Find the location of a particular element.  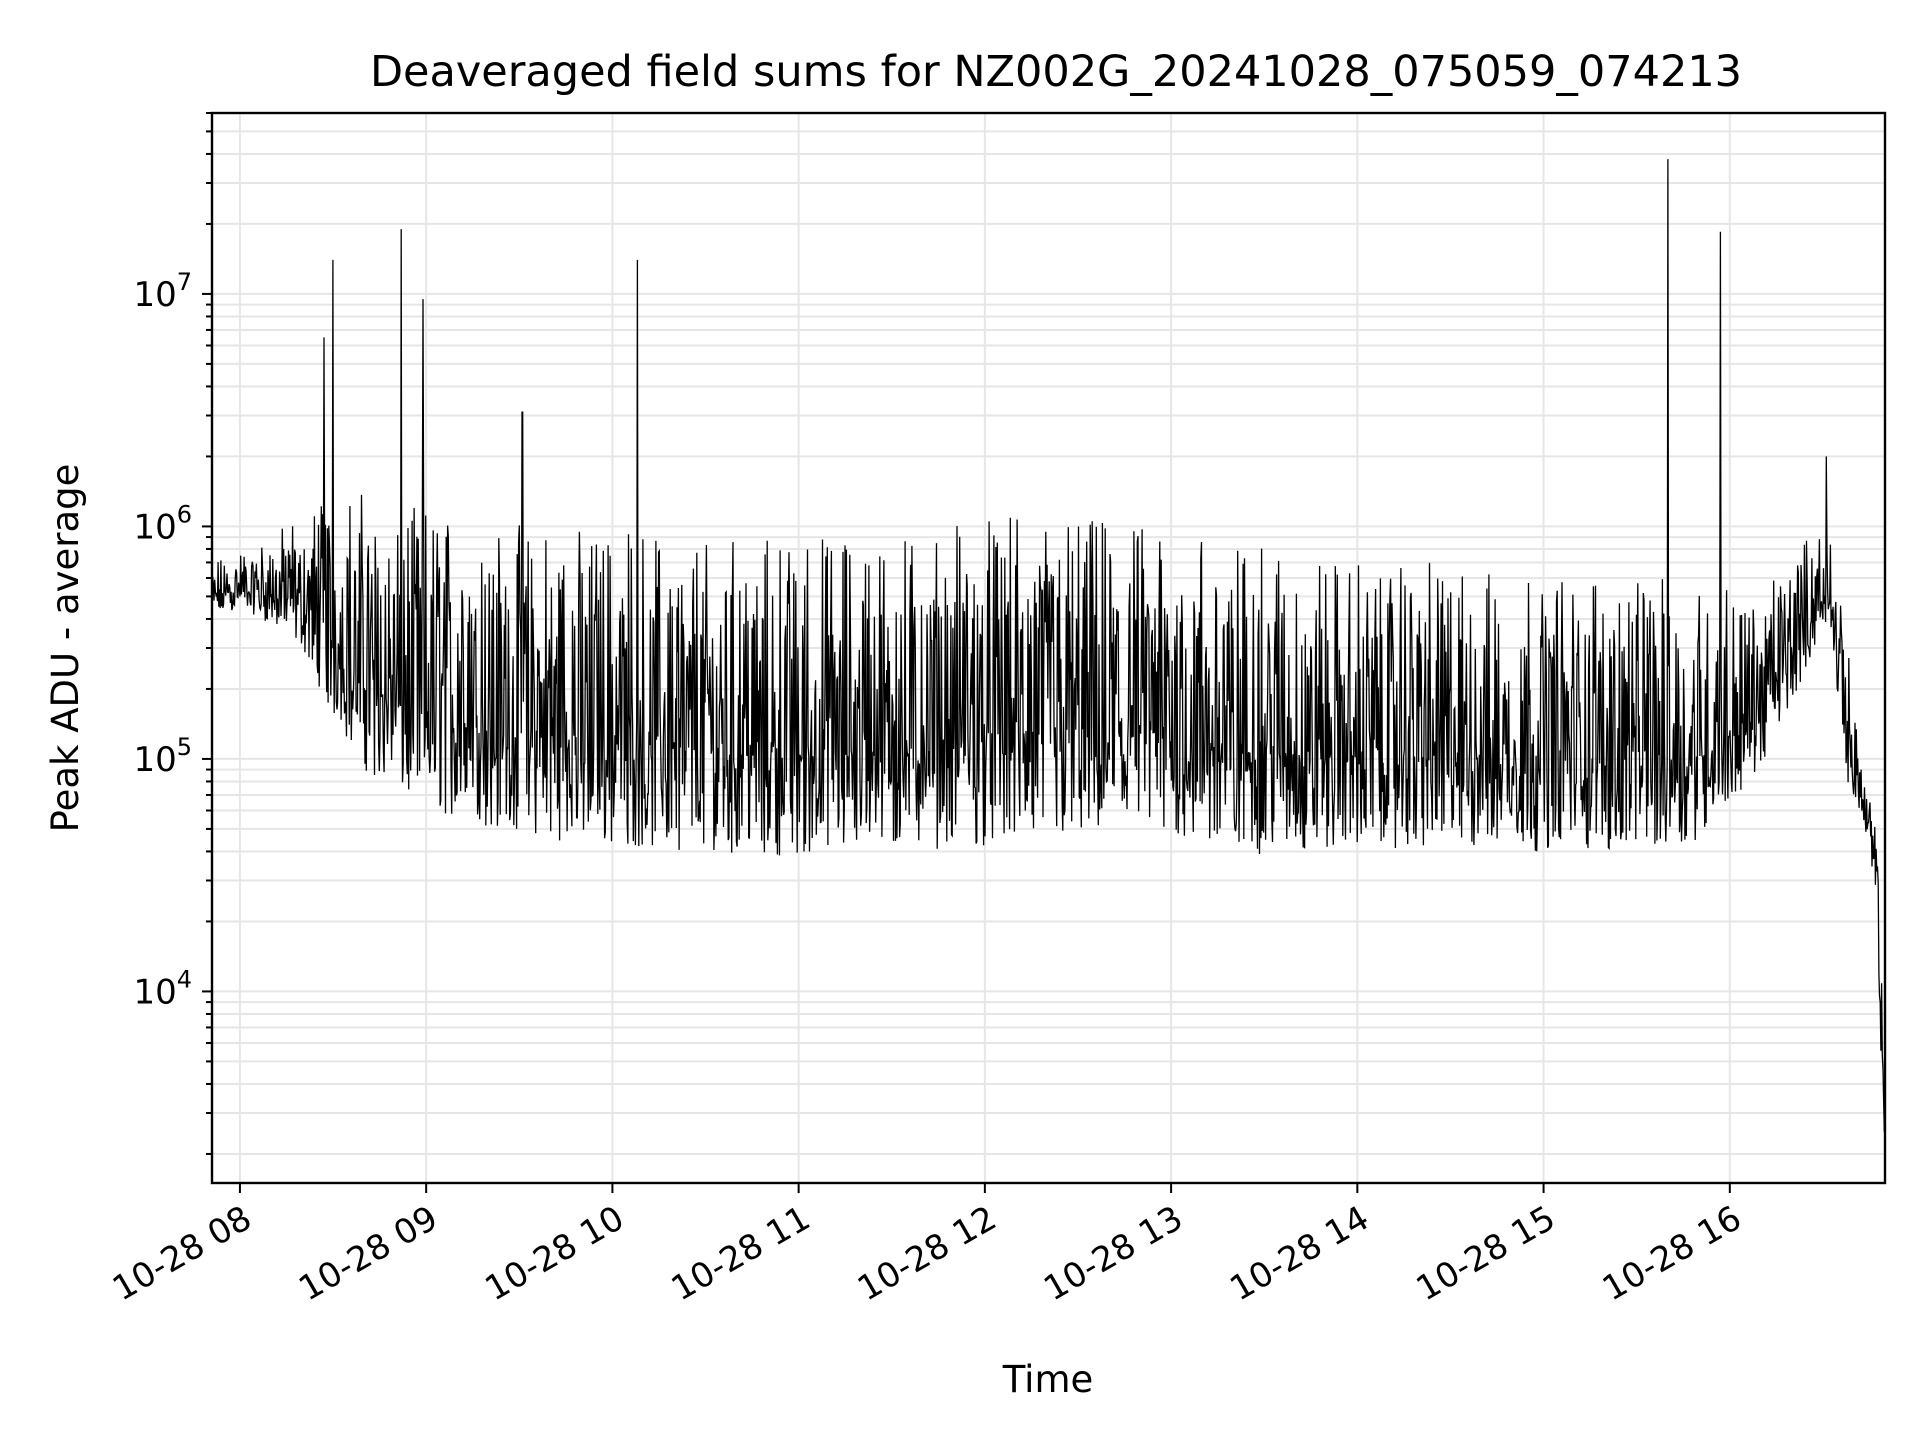

x-tick-label: 10-28 15 is located at coordinates (1486, 1253).